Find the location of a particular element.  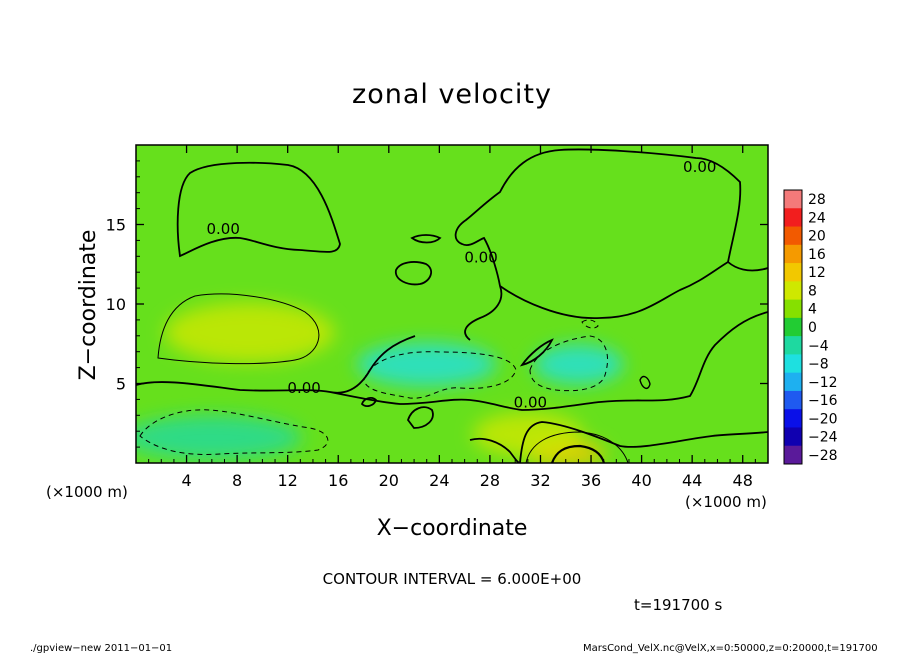

colorbar: 28 24 20 16 12 8 4 0 −4 −8 −12 −16 −20 −24 −28 is located at coordinates (810, 327).